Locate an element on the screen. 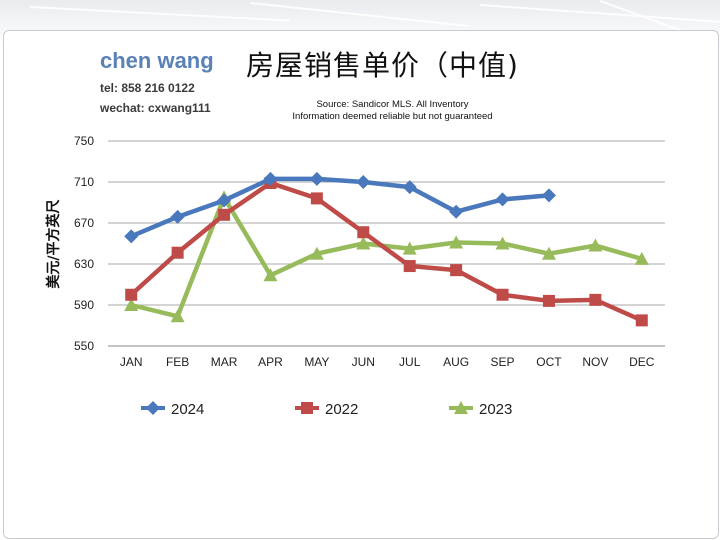 This screenshot has height=540, width=720. series-line-2024 is located at coordinates (340, 207).